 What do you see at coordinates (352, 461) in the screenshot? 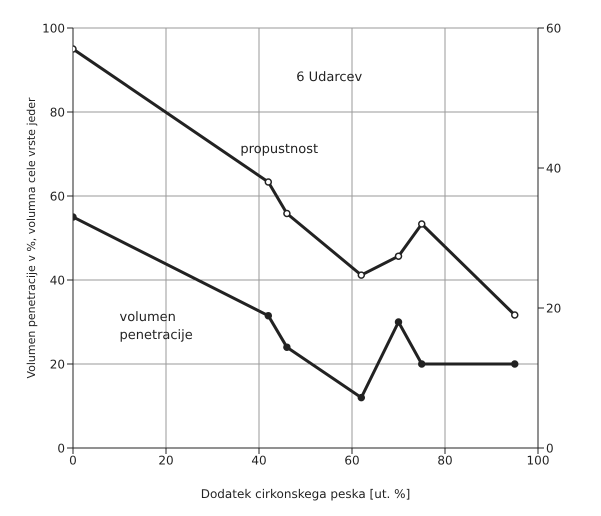
I see `x-tick-label: 60` at bounding box center [352, 461].